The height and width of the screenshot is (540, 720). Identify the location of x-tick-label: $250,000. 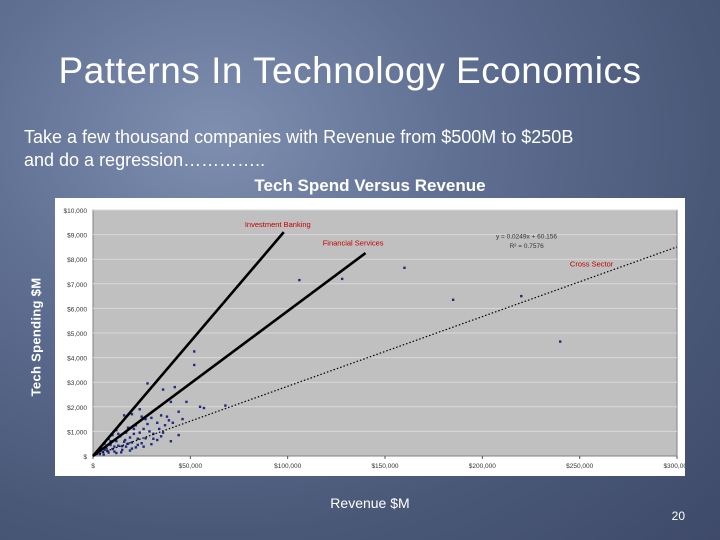
(579, 466).